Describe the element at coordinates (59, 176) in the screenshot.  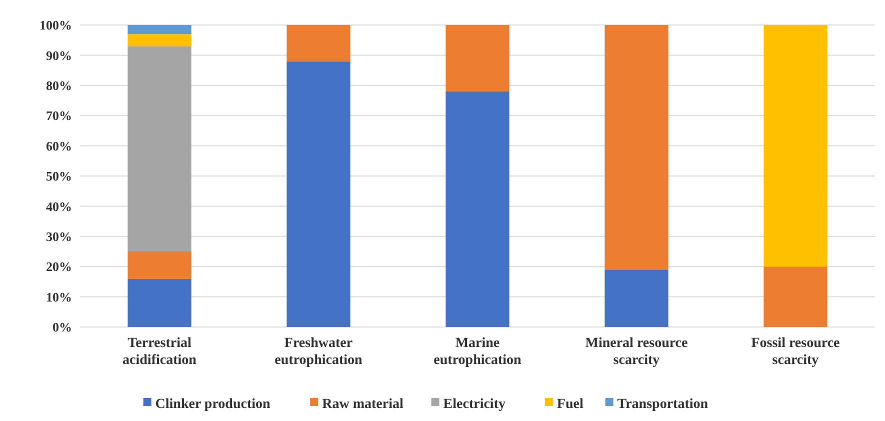
I see `y-tick-label: 50%` at that location.